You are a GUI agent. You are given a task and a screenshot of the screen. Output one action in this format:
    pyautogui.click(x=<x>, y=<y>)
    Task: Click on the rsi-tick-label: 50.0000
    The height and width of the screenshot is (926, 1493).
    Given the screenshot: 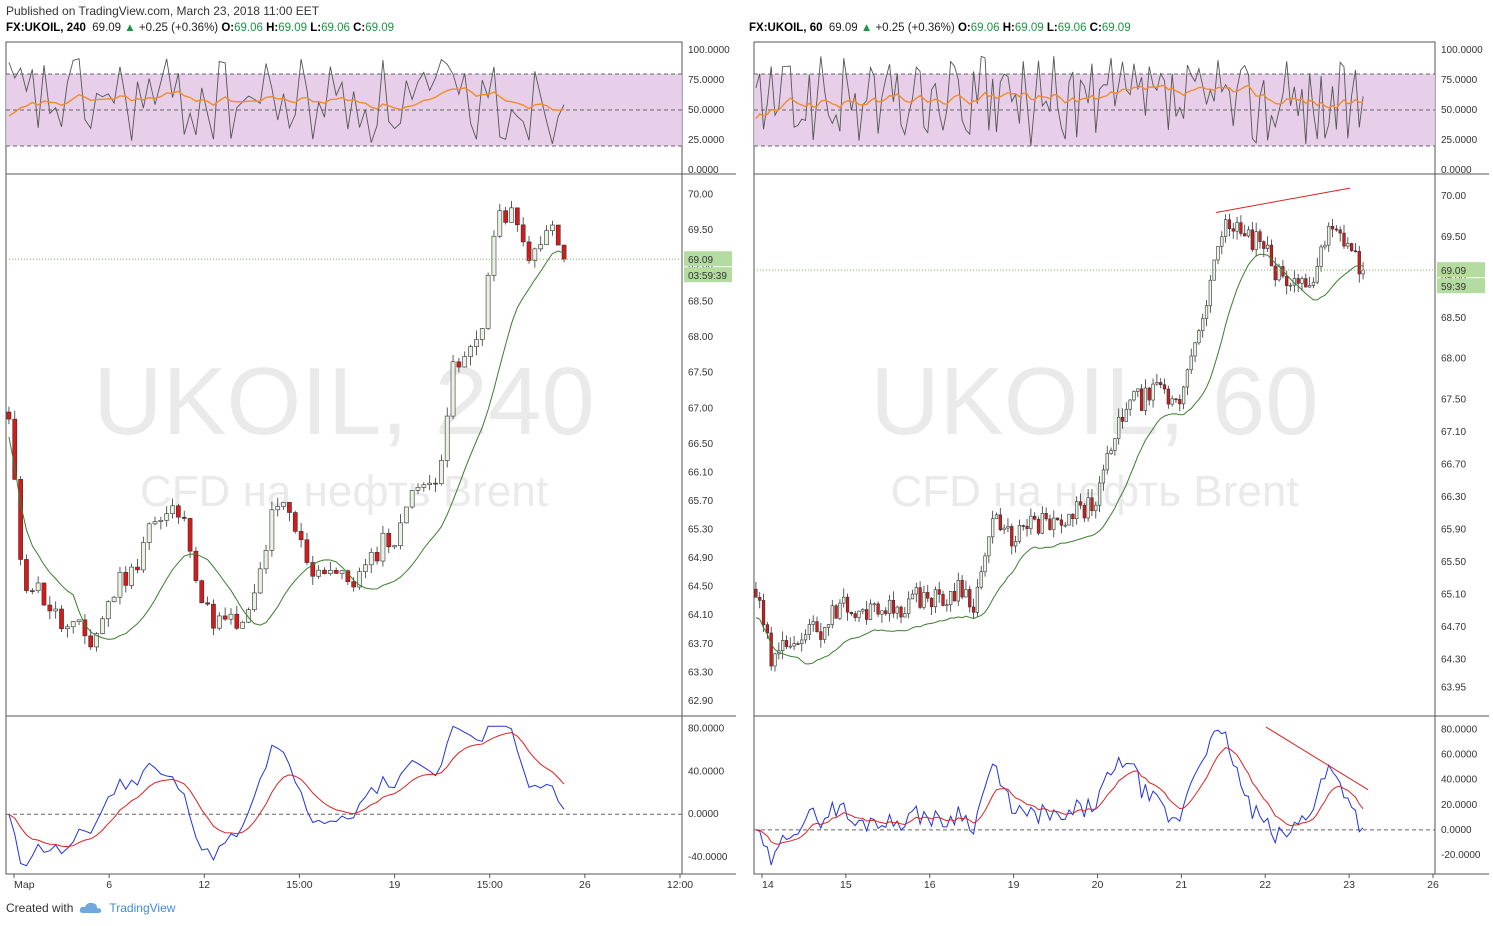 What is the action you would take?
    pyautogui.click(x=1459, y=110)
    